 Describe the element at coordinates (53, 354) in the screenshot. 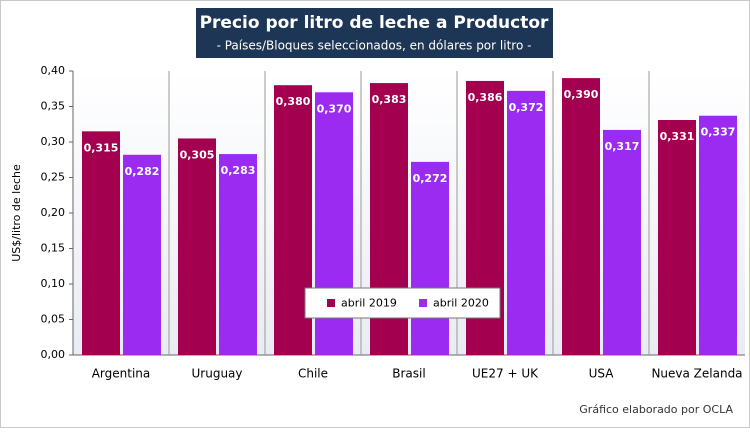

I see `y-tick-label: 0,00` at that location.